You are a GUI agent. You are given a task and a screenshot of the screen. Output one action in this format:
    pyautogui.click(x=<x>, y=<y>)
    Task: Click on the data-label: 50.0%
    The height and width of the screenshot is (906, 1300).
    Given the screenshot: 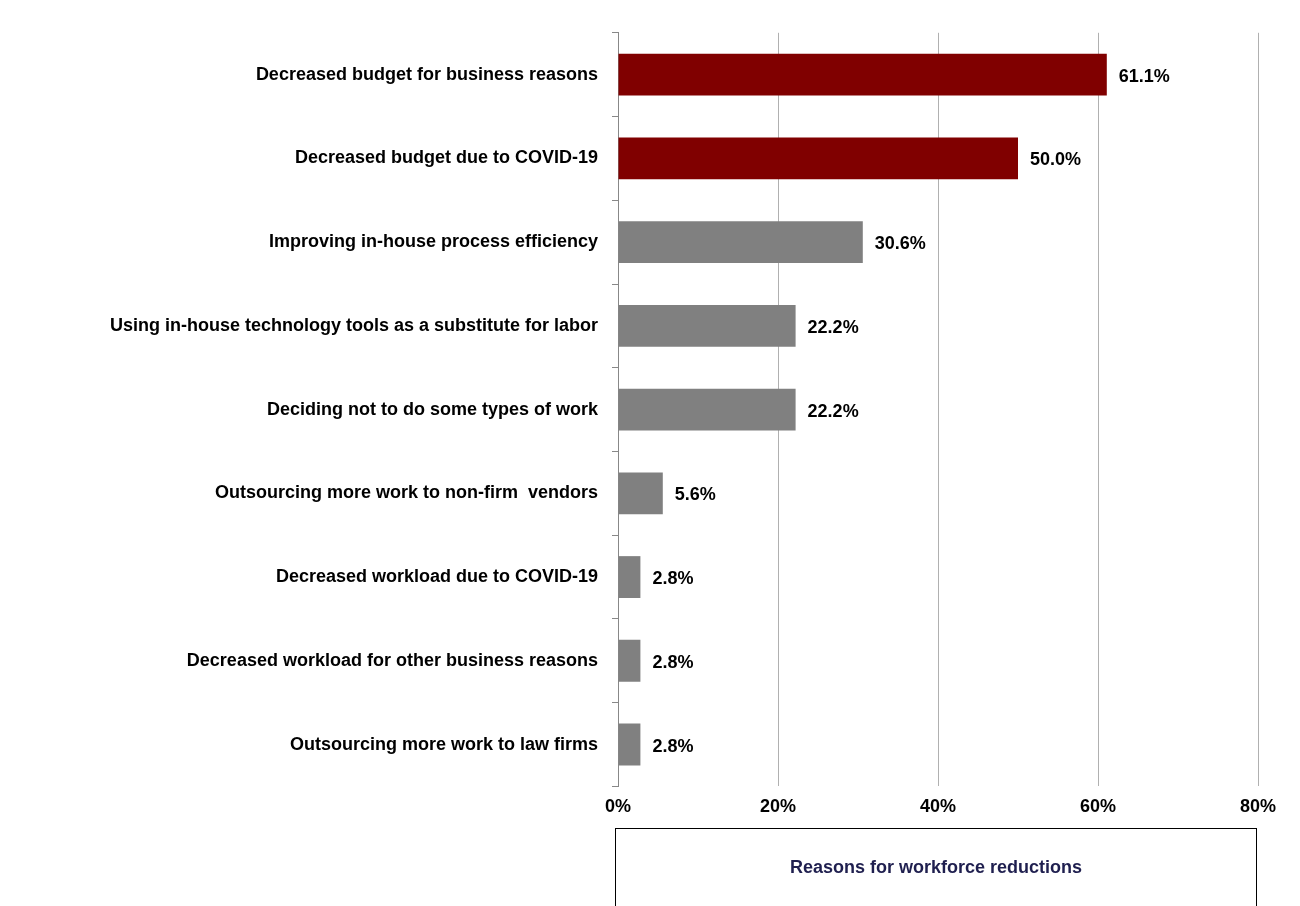 What is the action you would take?
    pyautogui.click(x=1056, y=159)
    